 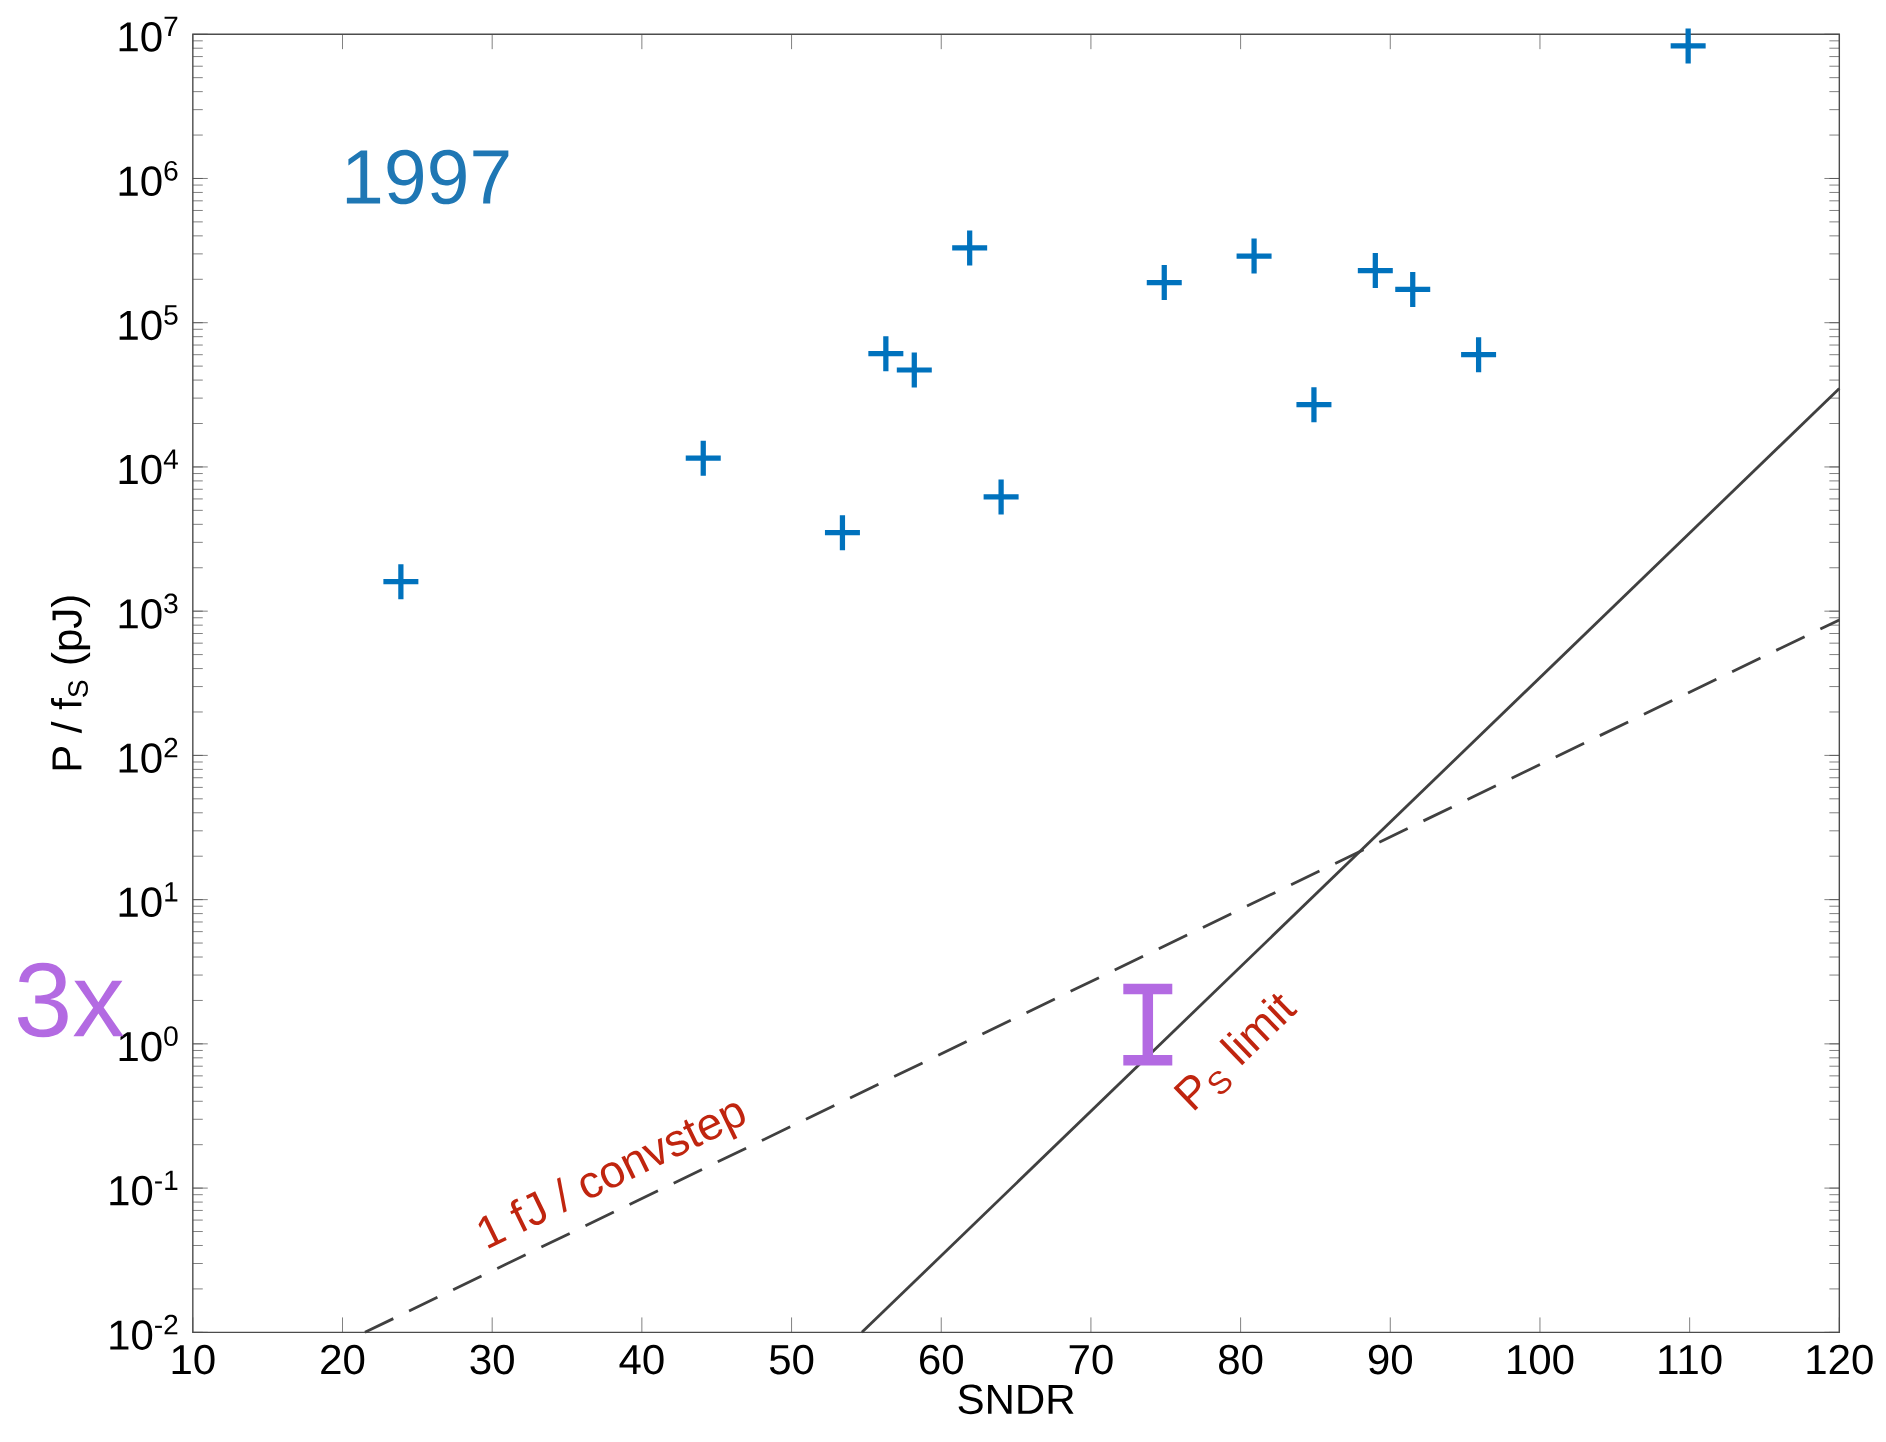 I want to click on y-tick-label: 10$^{2}$, so click(x=148, y=755).